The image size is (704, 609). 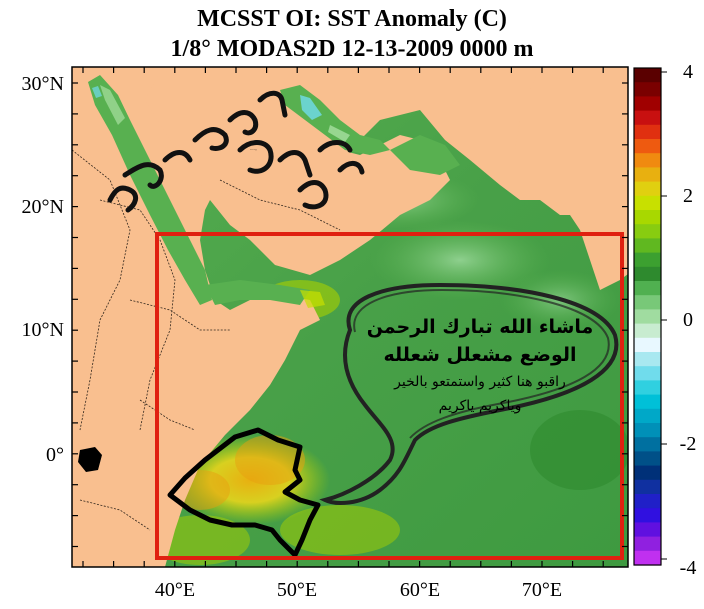 What do you see at coordinates (479, 382) in the screenshot?
I see `arabic-annotation-3: راقبو هنا كثير واستمتعو بالخير` at bounding box center [479, 382].